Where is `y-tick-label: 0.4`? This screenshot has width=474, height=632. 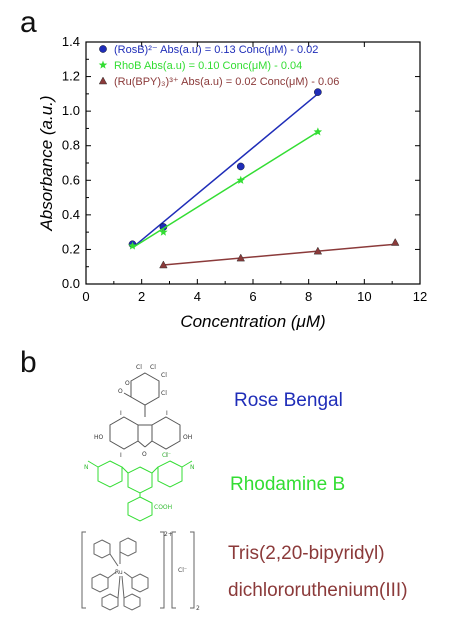
y-tick-label: 0.4 is located at coordinates (71, 214).